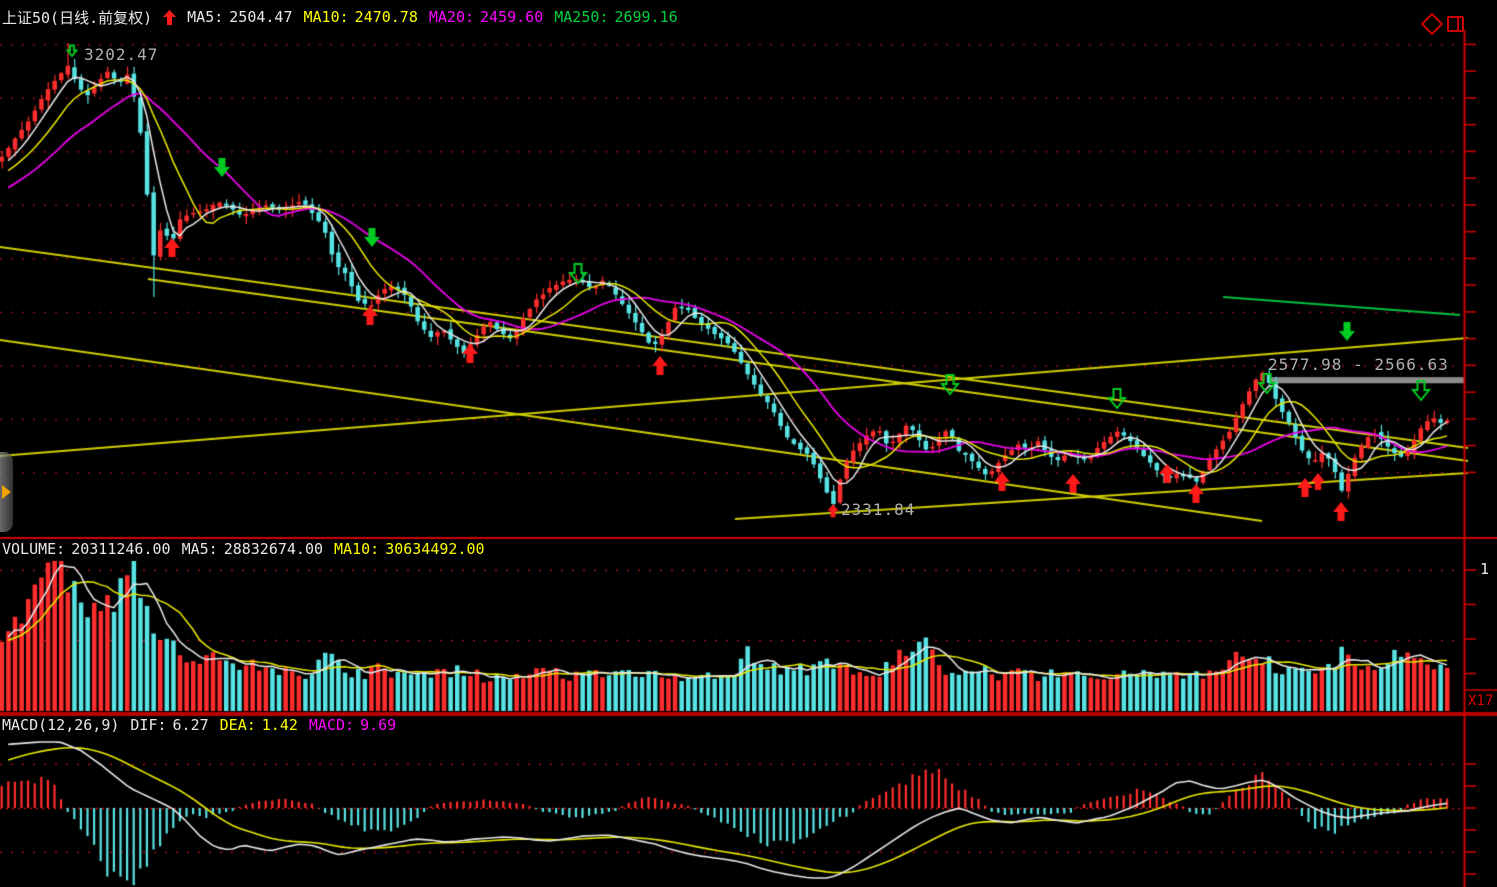 The image size is (1497, 887). Describe the element at coordinates (121, 54) in the screenshot. I see `peak-price-label: 3202.47` at that location.